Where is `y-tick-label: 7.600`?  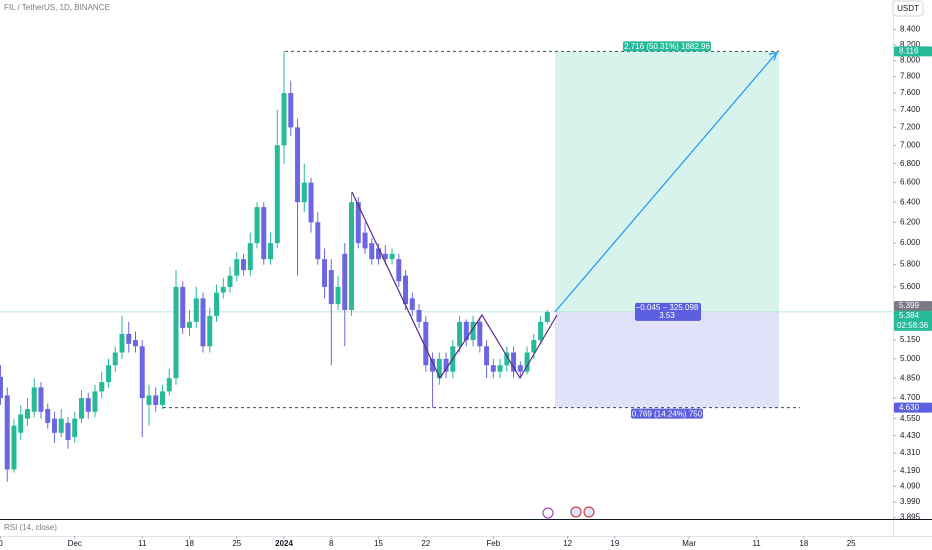
y-tick-label: 7.600 is located at coordinates (910, 92).